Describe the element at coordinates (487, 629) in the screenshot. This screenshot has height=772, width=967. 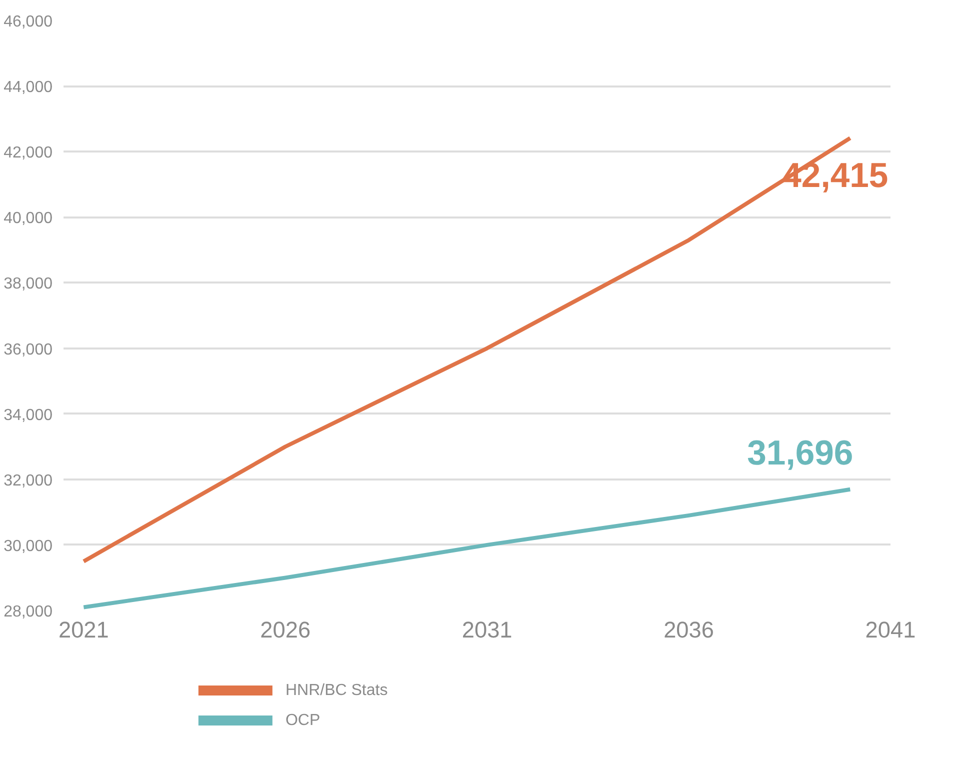
I see `x-tick-label: 2031` at that location.